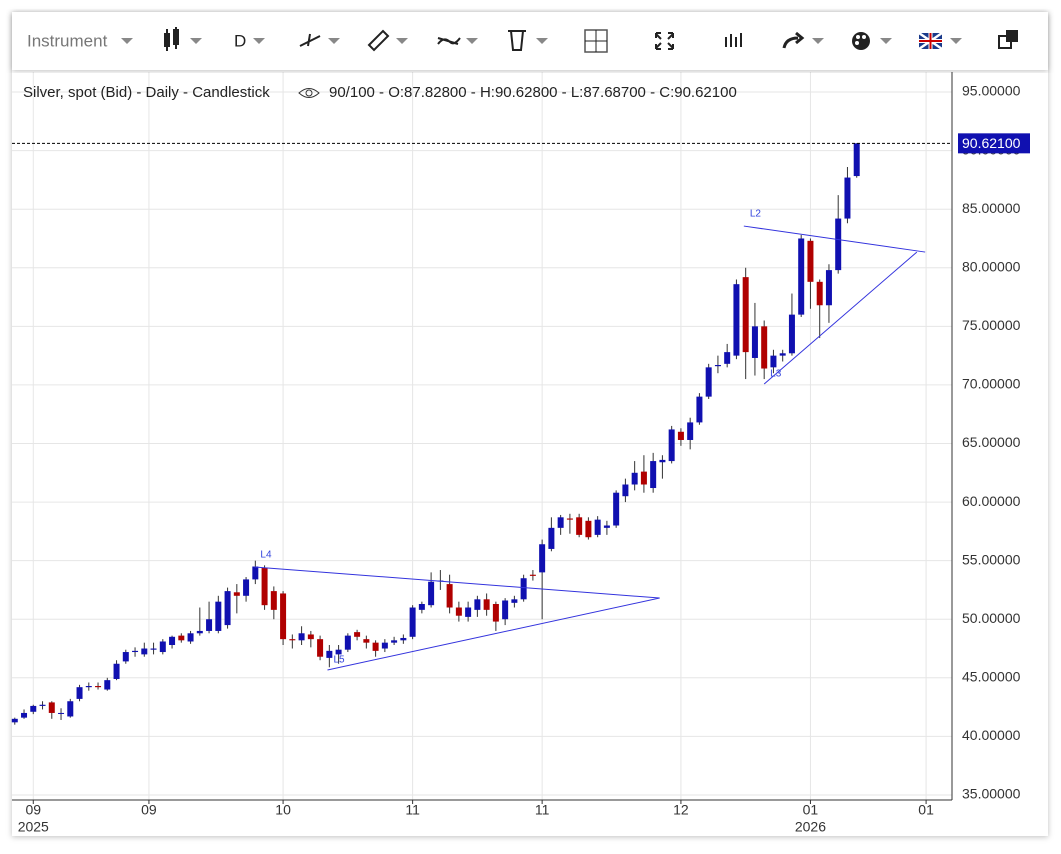 The width and height of the screenshot is (1061, 854). I want to click on toolbar, so click(530, 41).